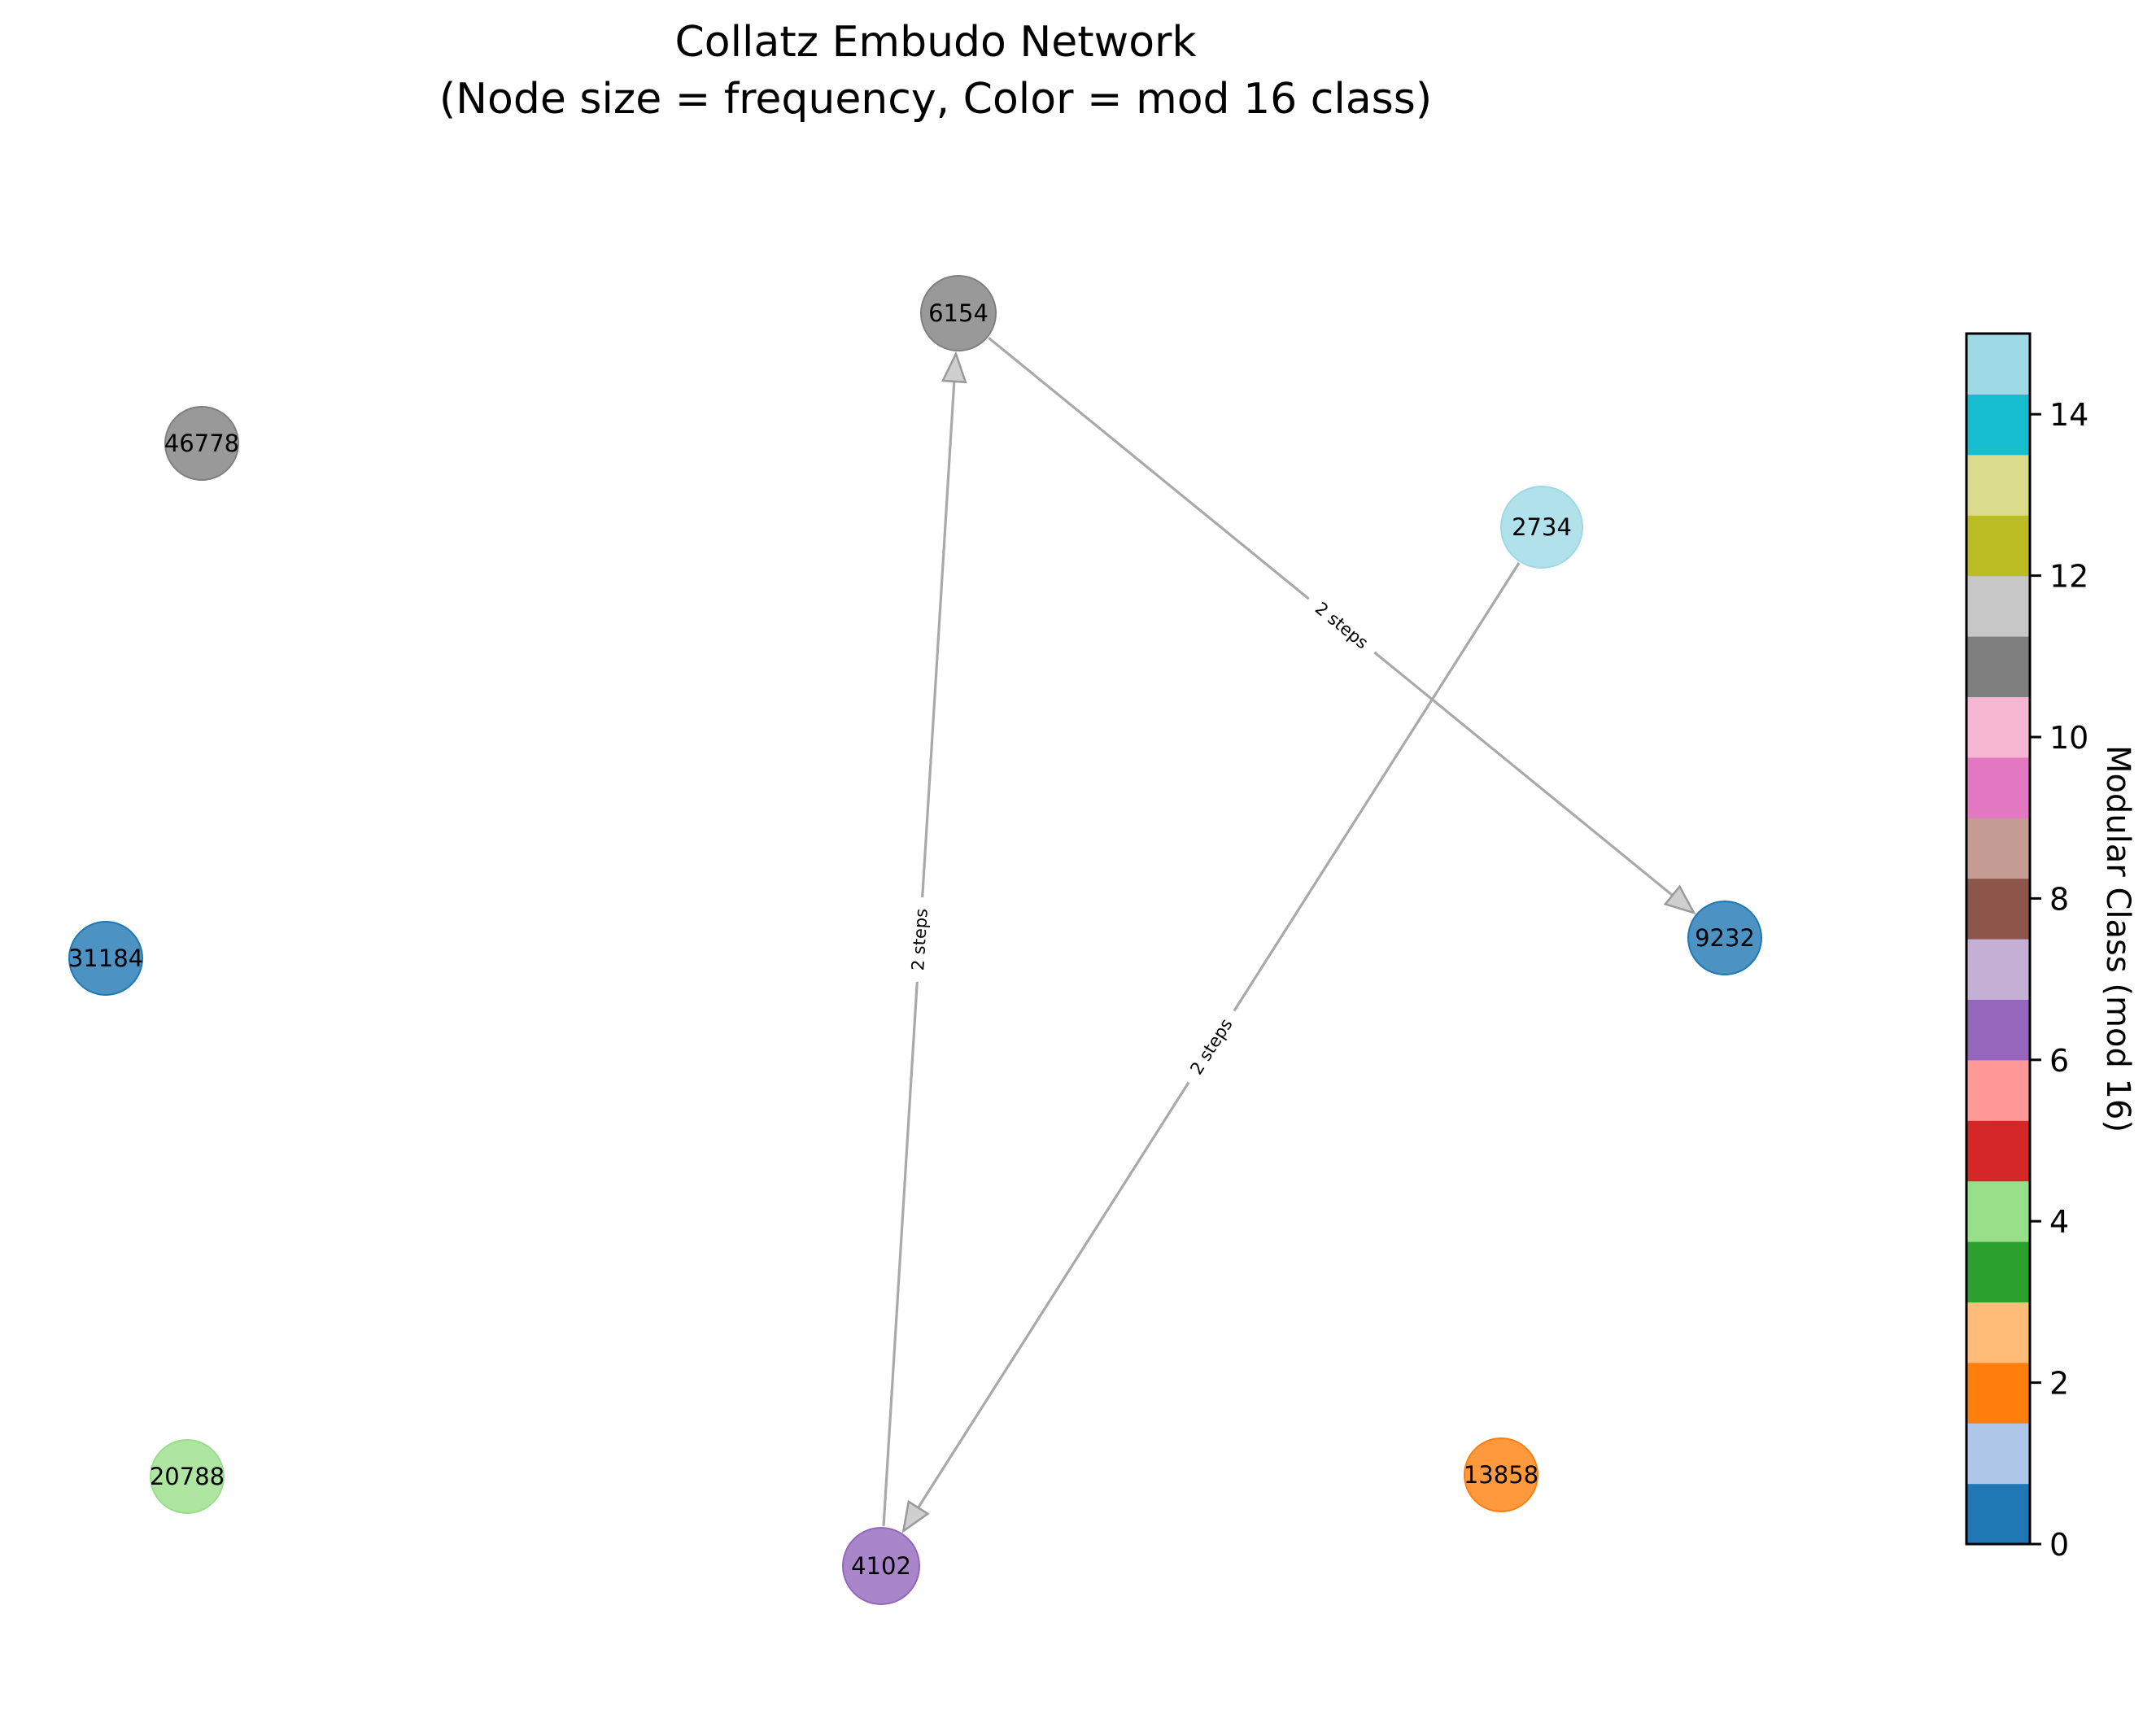 This screenshot has width=2156, height=1710. I want to click on node-label: 2734, so click(1542, 527).